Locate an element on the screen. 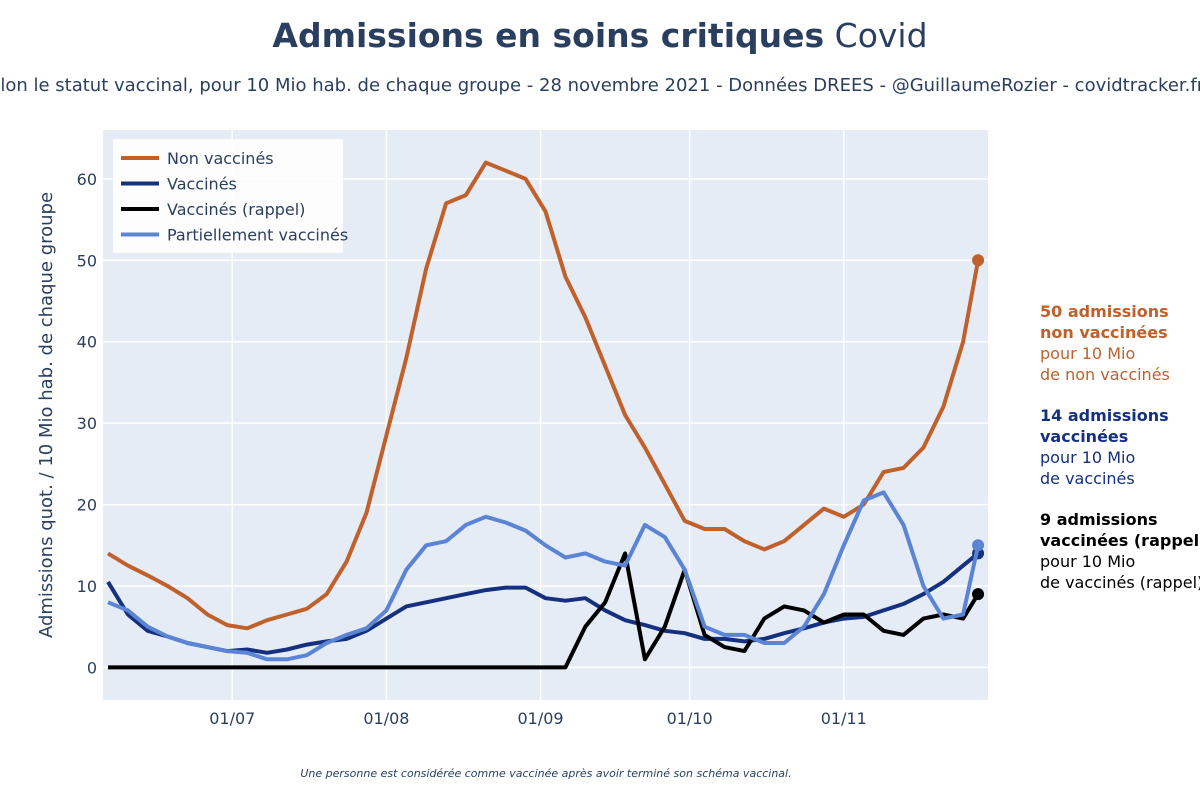 The height and width of the screenshot is (788, 1200). chart-title: Admissions en soins critiques Covid is located at coordinates (599, 35).